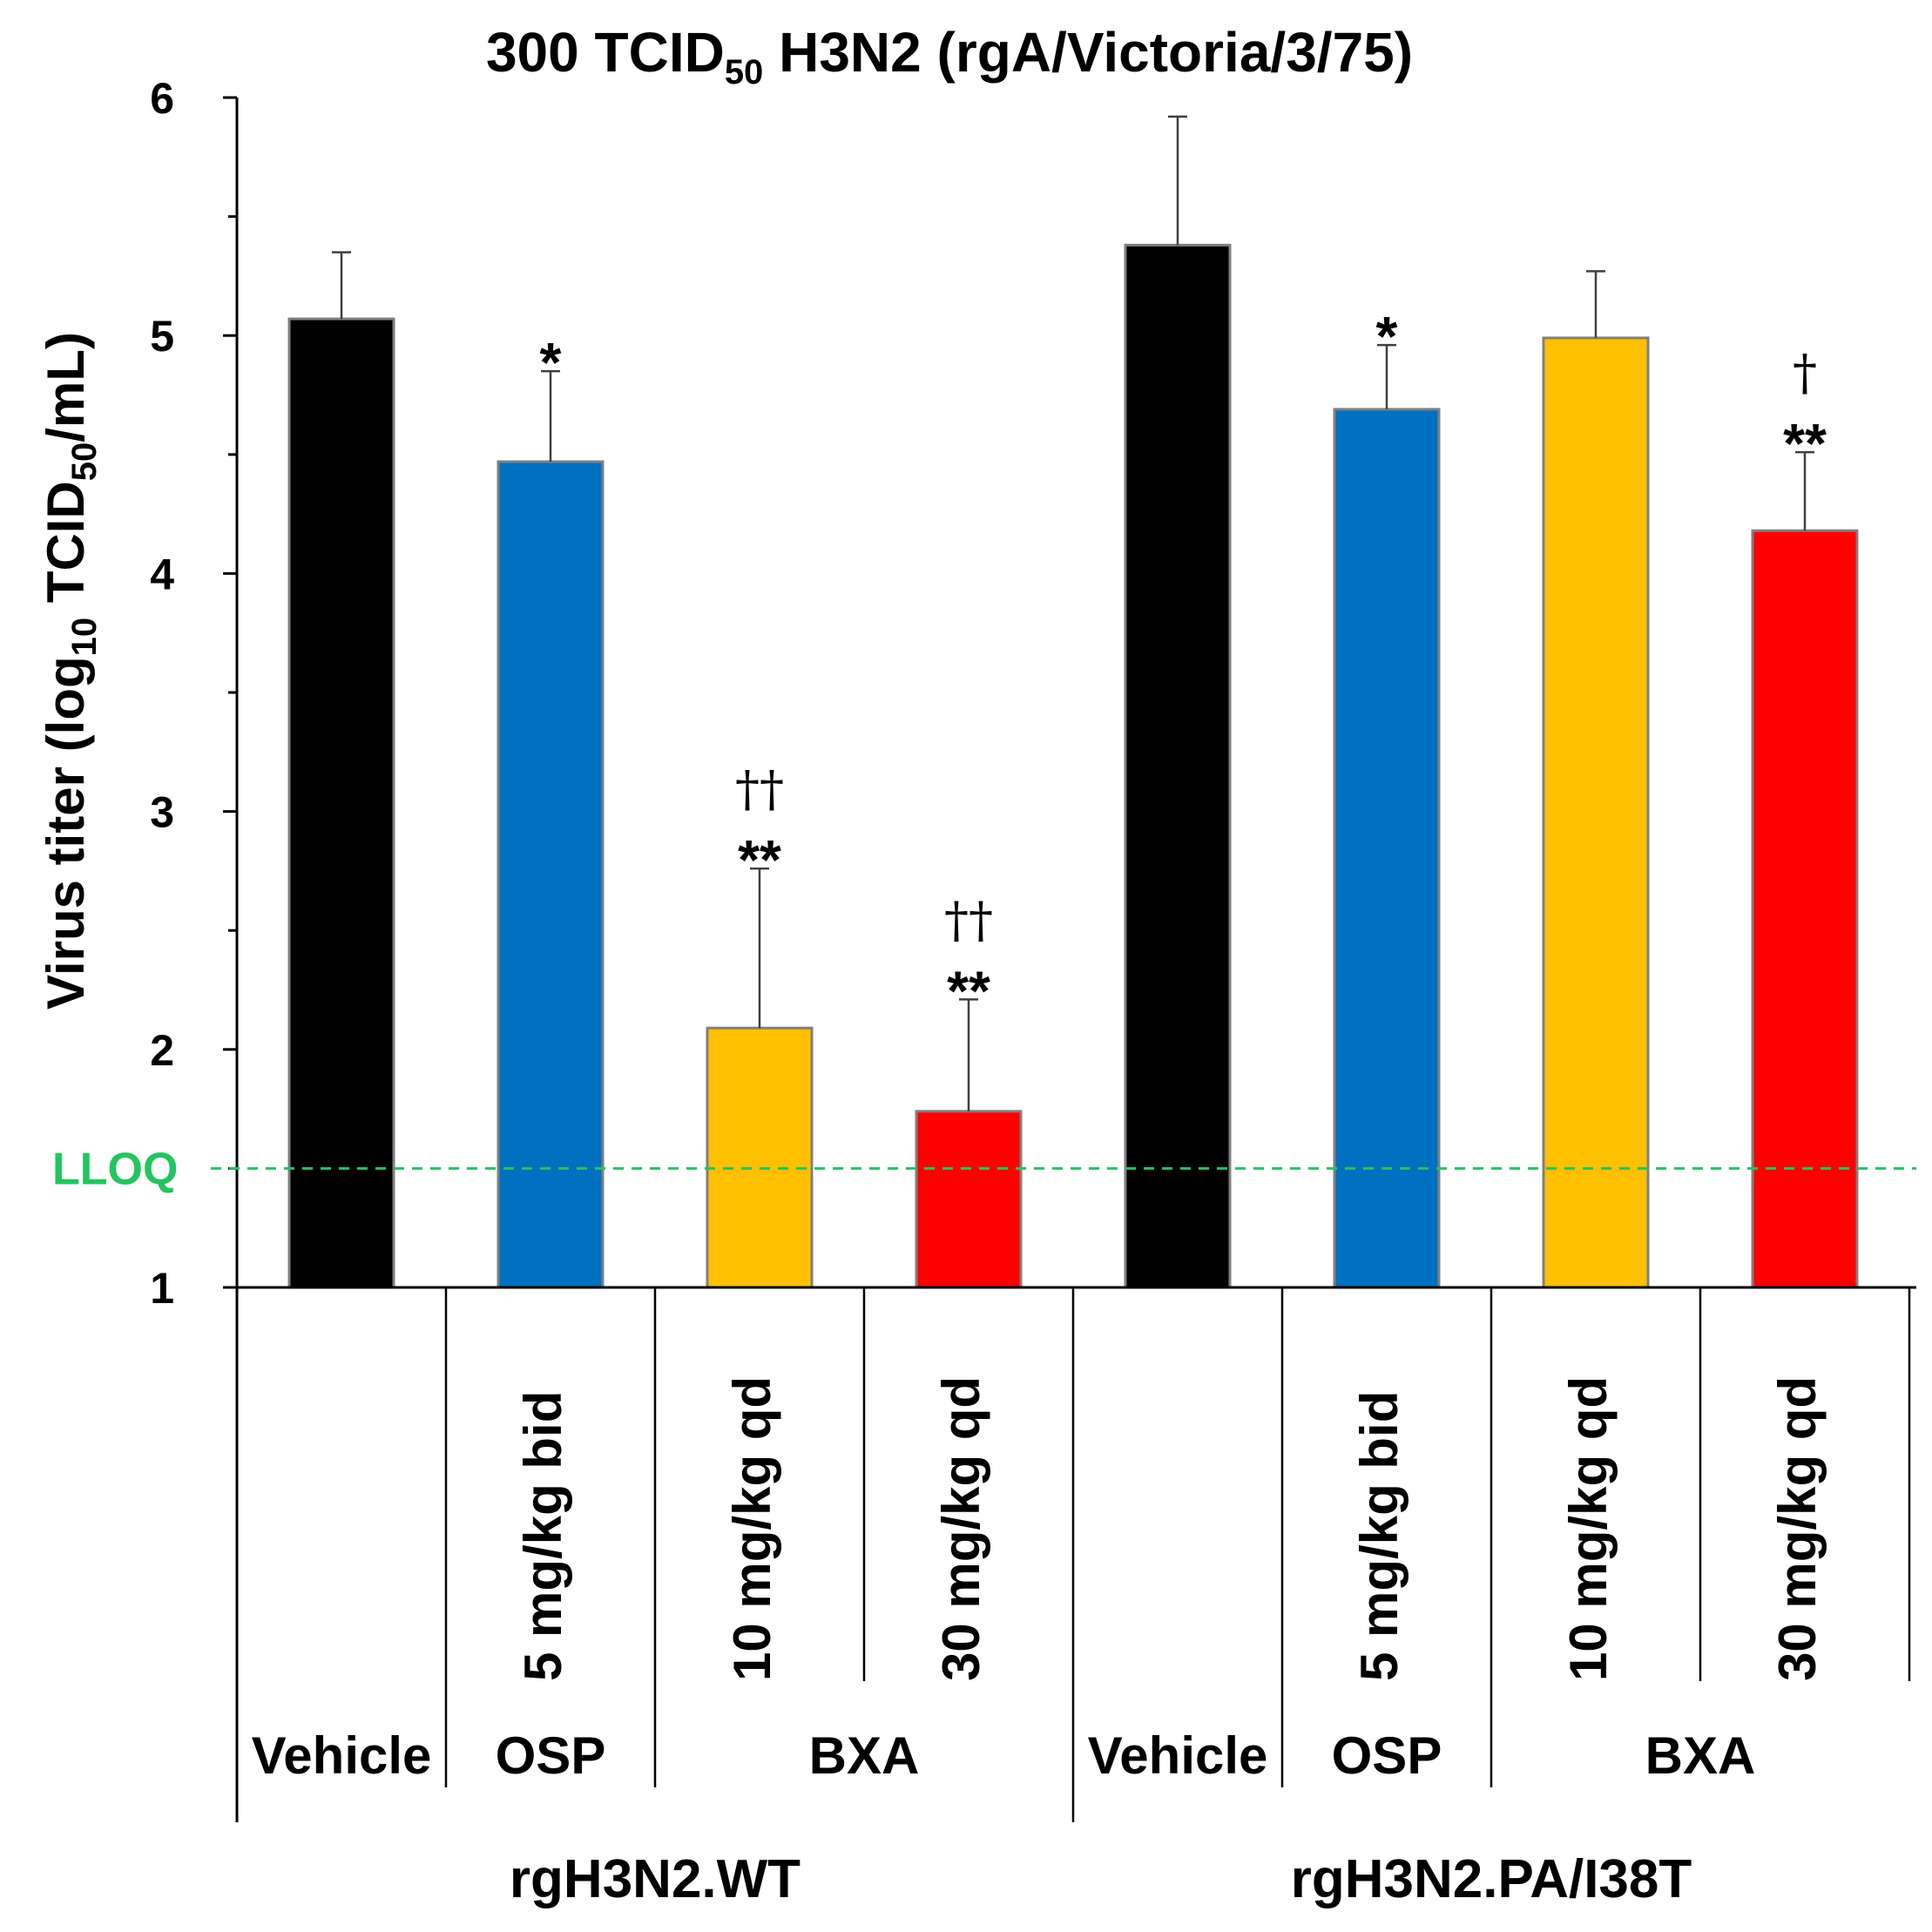 This screenshot has height=1932, width=1932. Describe the element at coordinates (162, 812) in the screenshot. I see `y-tick-label: 3` at that location.